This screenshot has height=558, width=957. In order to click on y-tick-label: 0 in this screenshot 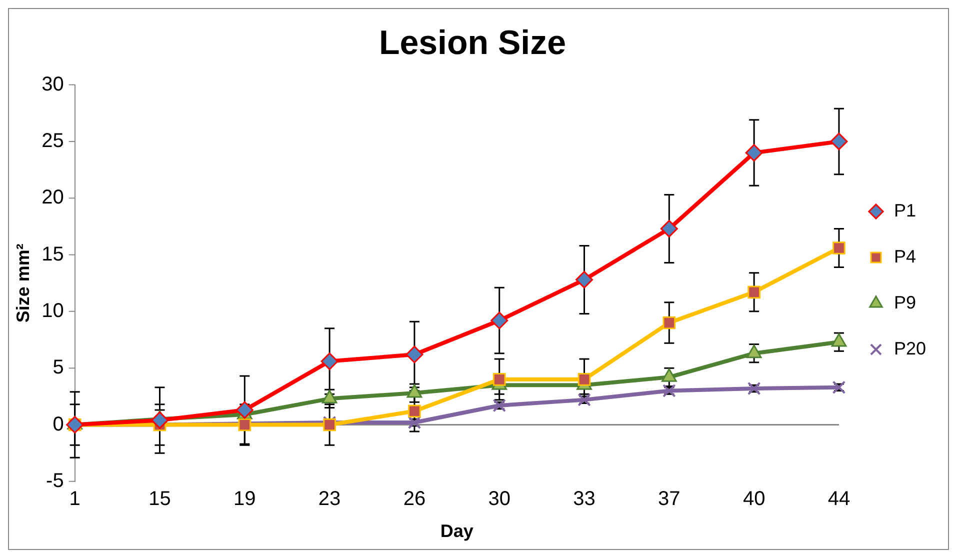, I will do `click(58, 424)`.